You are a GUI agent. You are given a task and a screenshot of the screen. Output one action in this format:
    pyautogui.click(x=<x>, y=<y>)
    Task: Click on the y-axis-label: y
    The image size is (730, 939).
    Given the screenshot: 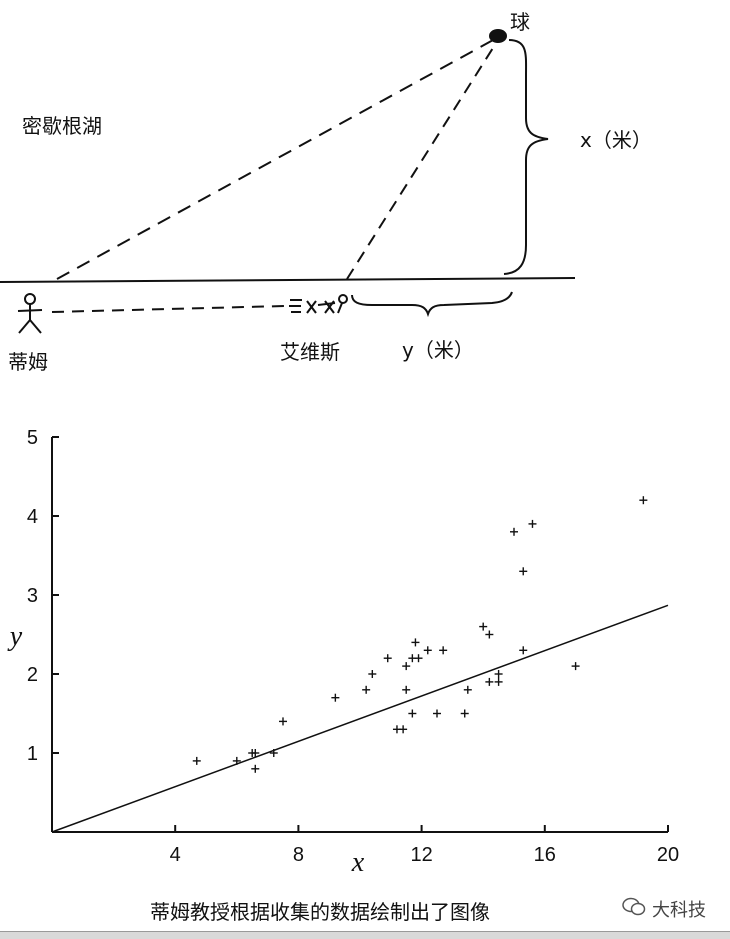 What is the action you would take?
    pyautogui.click(x=15, y=636)
    